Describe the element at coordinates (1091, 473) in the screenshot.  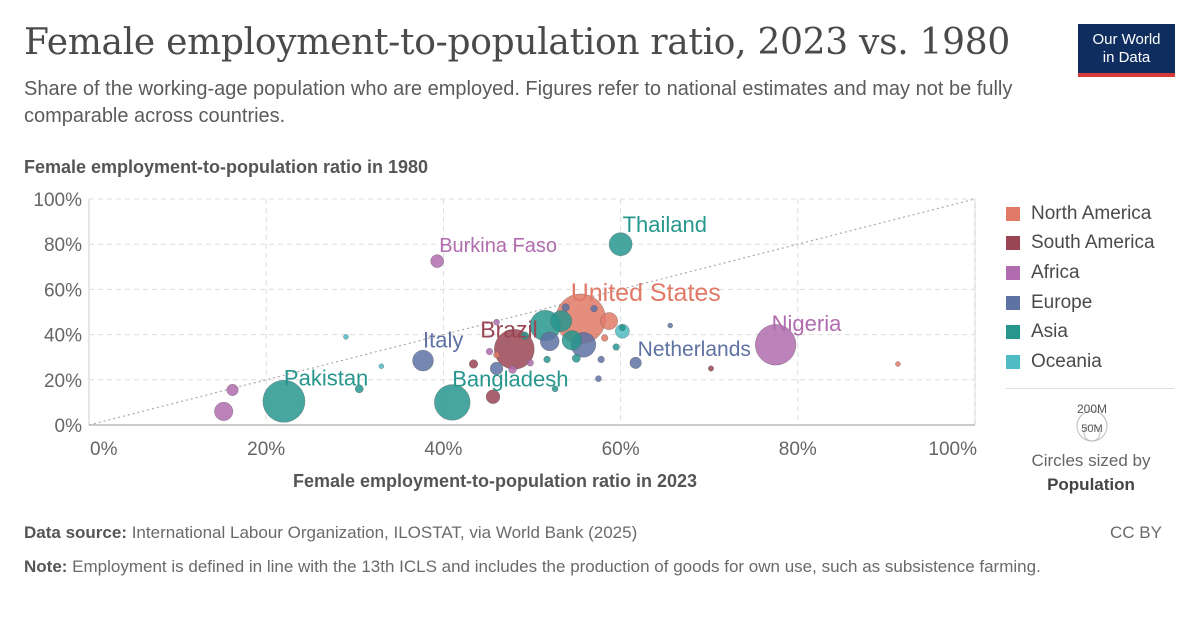
I see `size-caption: Circles sized by Population` at that location.